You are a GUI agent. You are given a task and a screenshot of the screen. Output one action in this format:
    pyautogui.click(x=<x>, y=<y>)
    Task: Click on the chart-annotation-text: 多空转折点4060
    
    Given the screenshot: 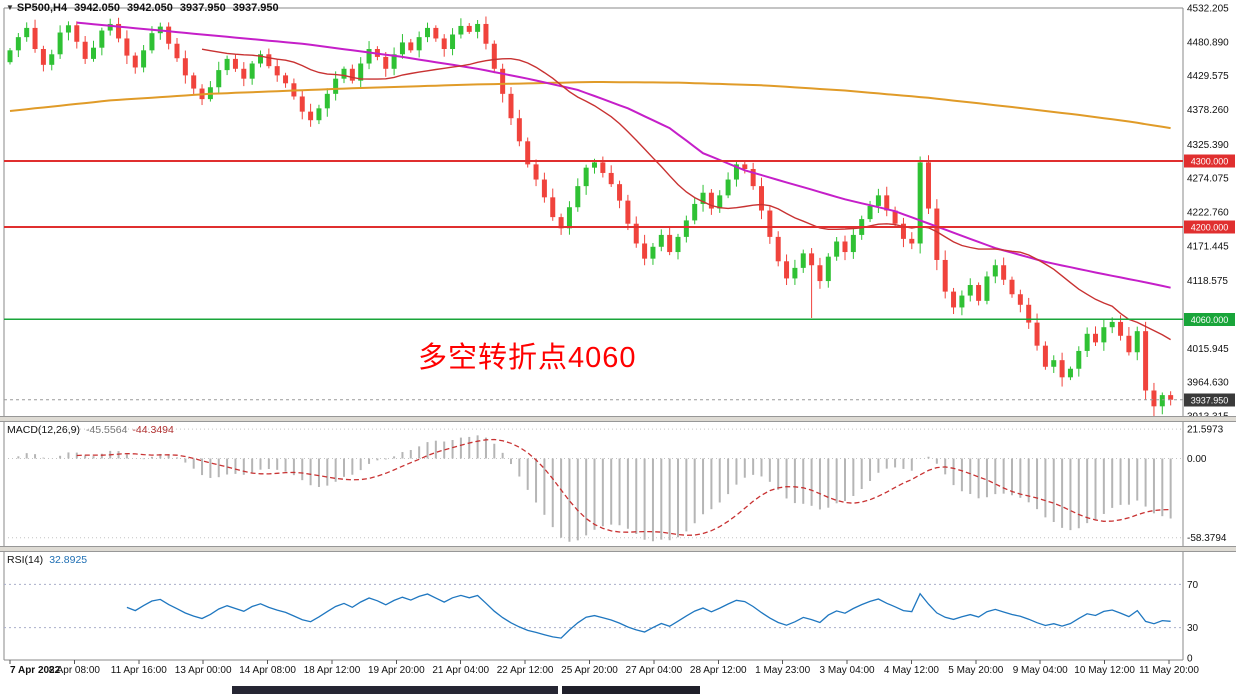 What is the action you would take?
    pyautogui.click(x=527, y=358)
    